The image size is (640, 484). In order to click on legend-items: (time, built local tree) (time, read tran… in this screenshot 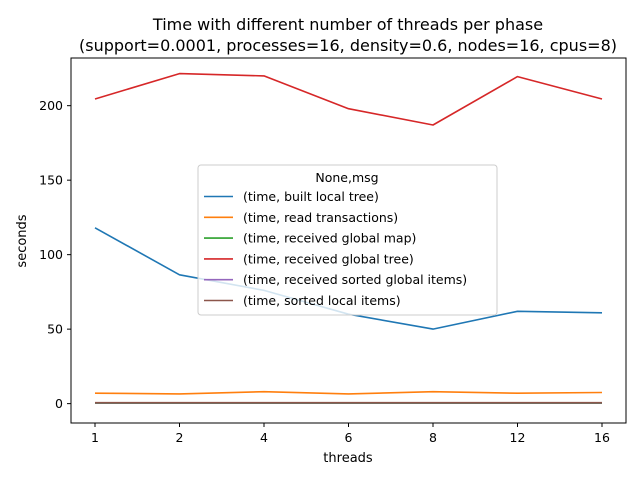, I will do `click(335, 248)`.